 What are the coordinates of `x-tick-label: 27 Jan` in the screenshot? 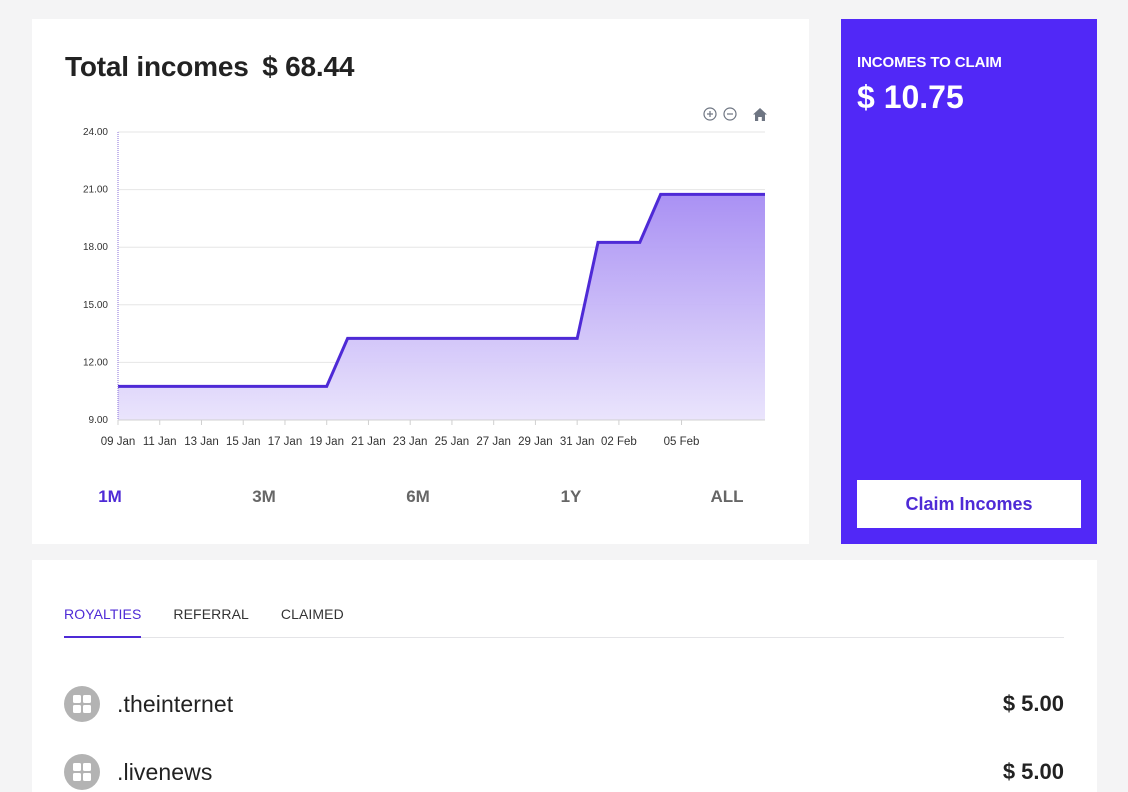 It's located at (493, 442).